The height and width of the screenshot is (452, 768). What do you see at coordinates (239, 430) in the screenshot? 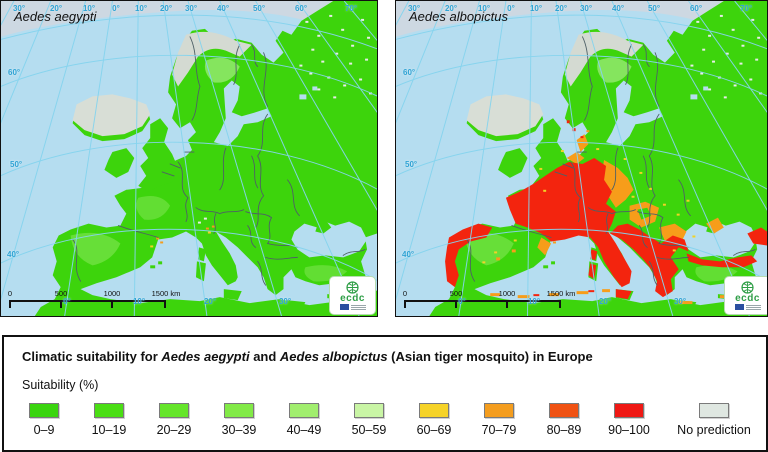
I see `legend-label: 30–39` at bounding box center [239, 430].